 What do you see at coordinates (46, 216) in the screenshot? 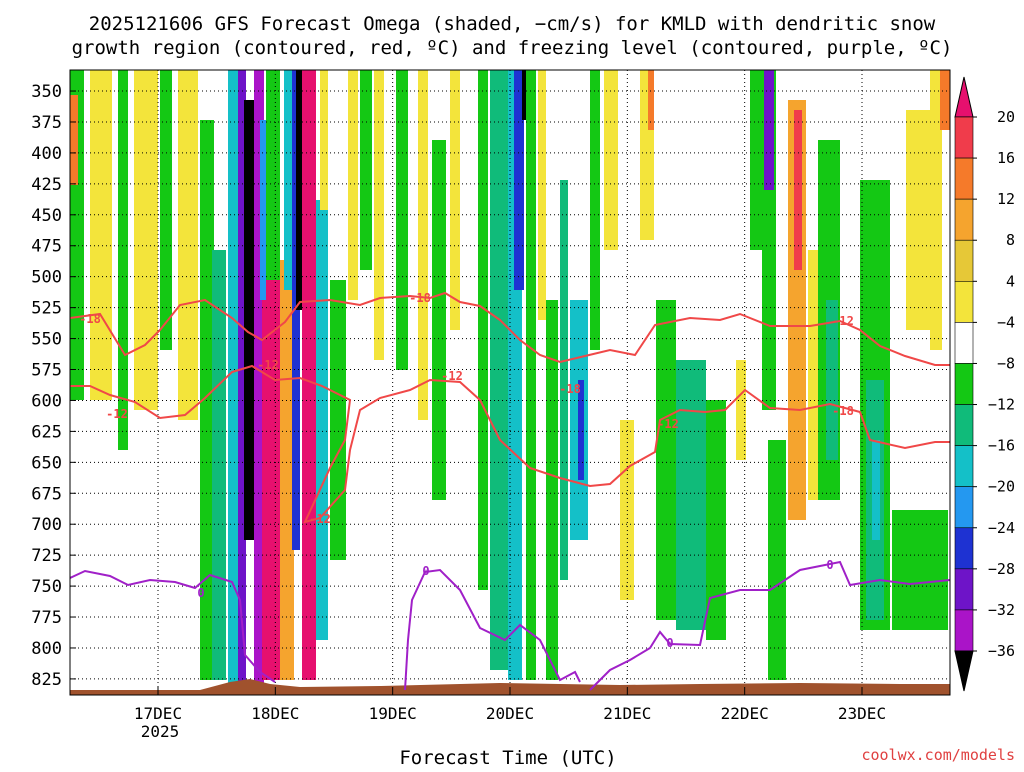
I see `y-tick-label: 450` at bounding box center [46, 216].